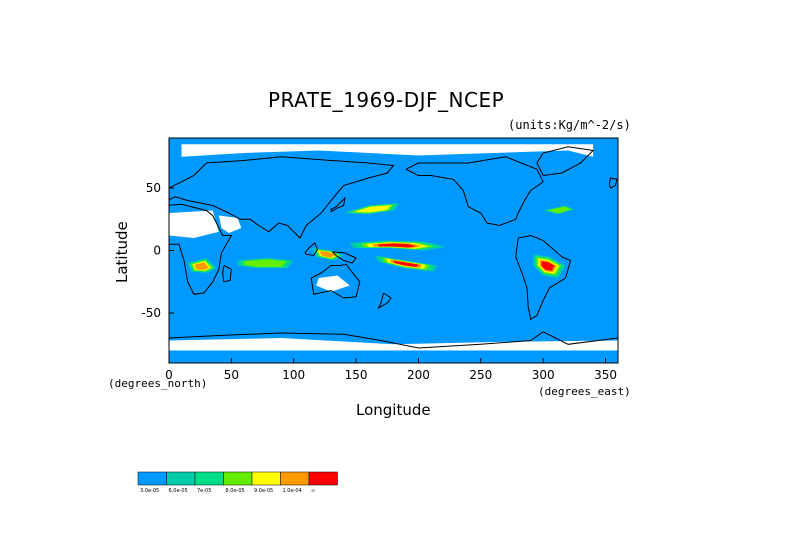  What do you see at coordinates (474, 191) in the screenshot?
I see `coastline-north-america` at bounding box center [474, 191].